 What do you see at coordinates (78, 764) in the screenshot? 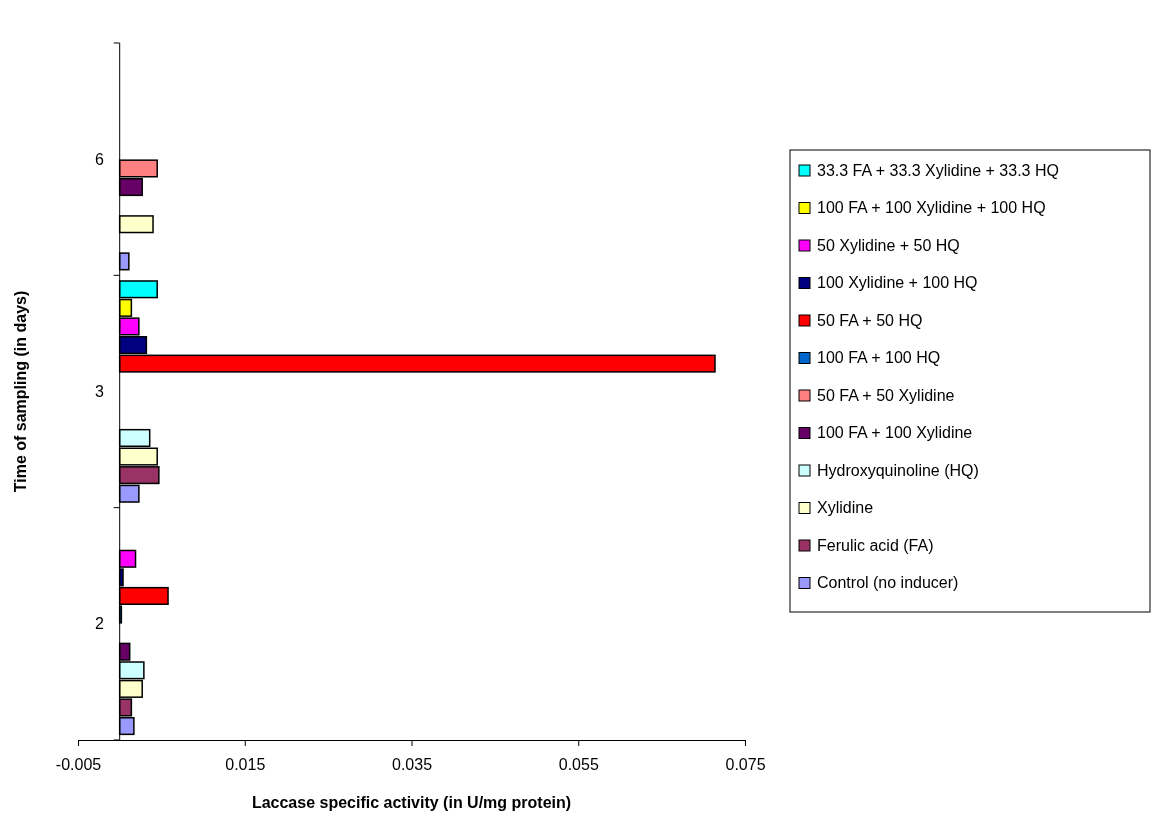
I see `x-tick-label: -0.005` at bounding box center [78, 764].